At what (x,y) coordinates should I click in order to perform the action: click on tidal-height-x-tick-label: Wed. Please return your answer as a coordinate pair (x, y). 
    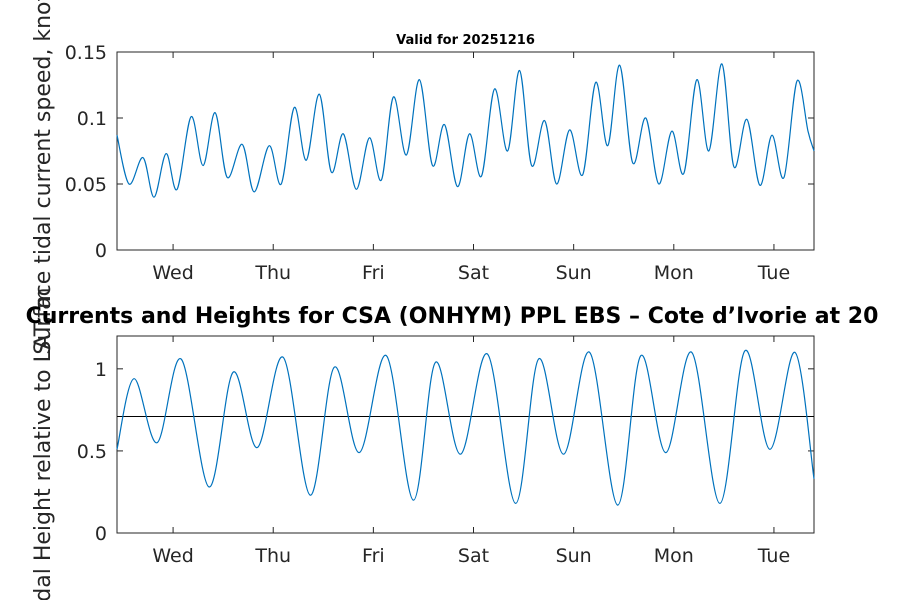
    Looking at the image, I should click on (172, 556).